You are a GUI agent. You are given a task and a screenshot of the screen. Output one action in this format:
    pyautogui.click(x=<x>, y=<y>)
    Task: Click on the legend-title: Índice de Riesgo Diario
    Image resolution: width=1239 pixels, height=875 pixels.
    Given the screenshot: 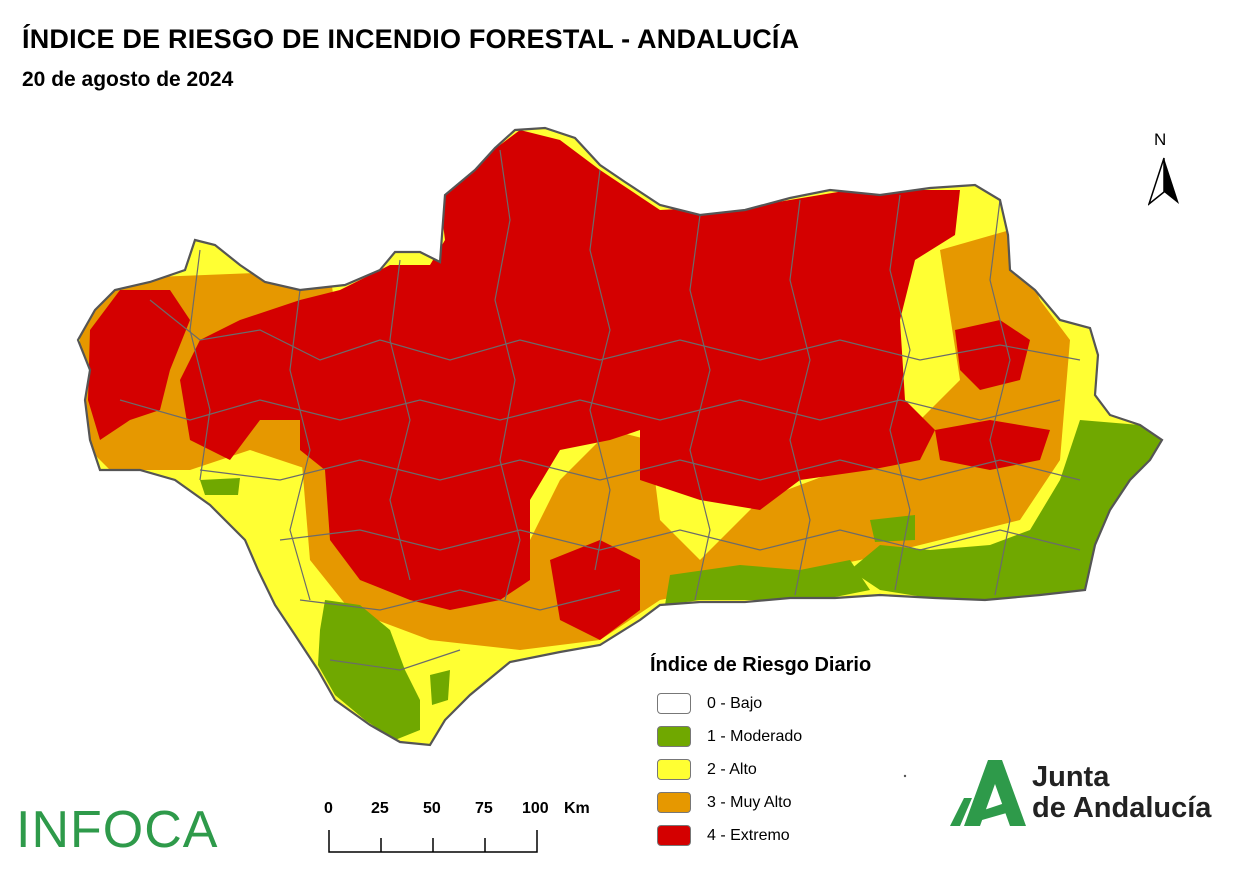 What is the action you would take?
    pyautogui.click(x=761, y=665)
    